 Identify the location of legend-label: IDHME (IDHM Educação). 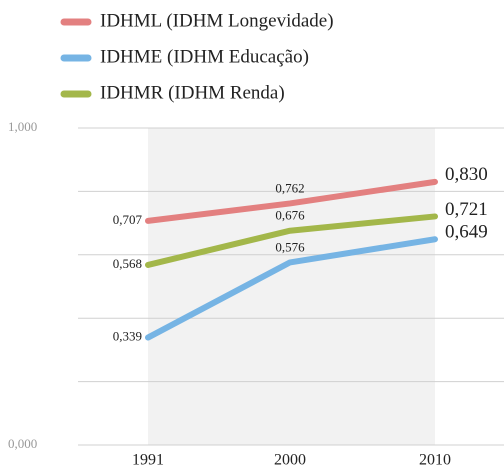
(204, 56).